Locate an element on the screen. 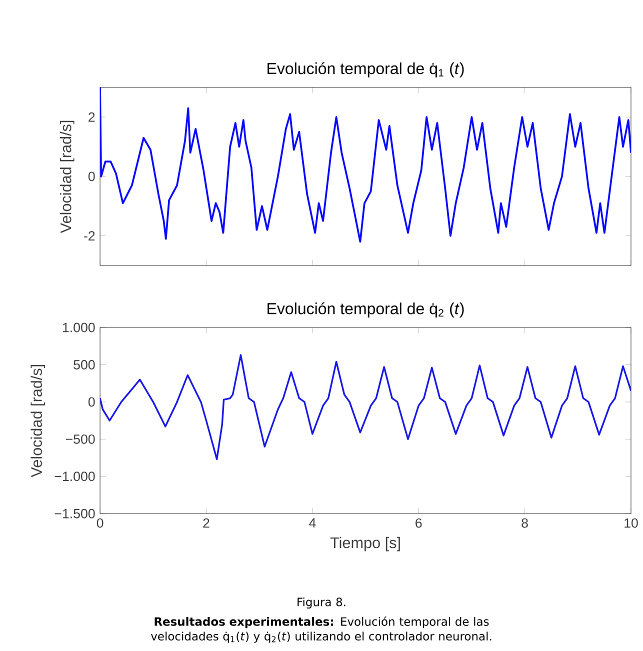 This screenshot has width=643, height=651. y-tick-label: 500 is located at coordinates (84, 365).